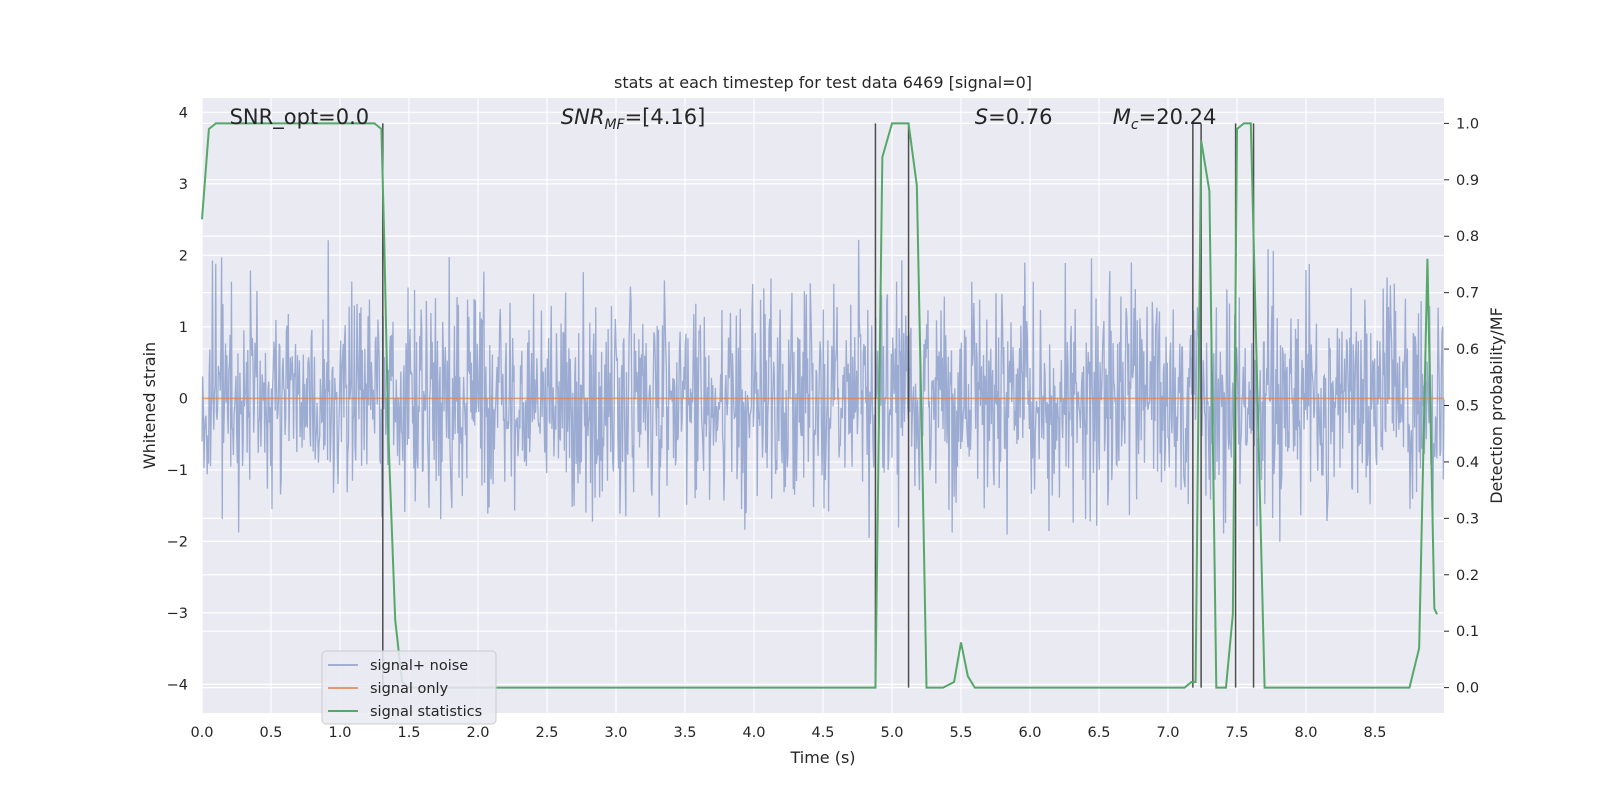 The height and width of the screenshot is (800, 1600). I want to click on annotation-snr-mf: SNRMF=[4.16], so click(633, 119).